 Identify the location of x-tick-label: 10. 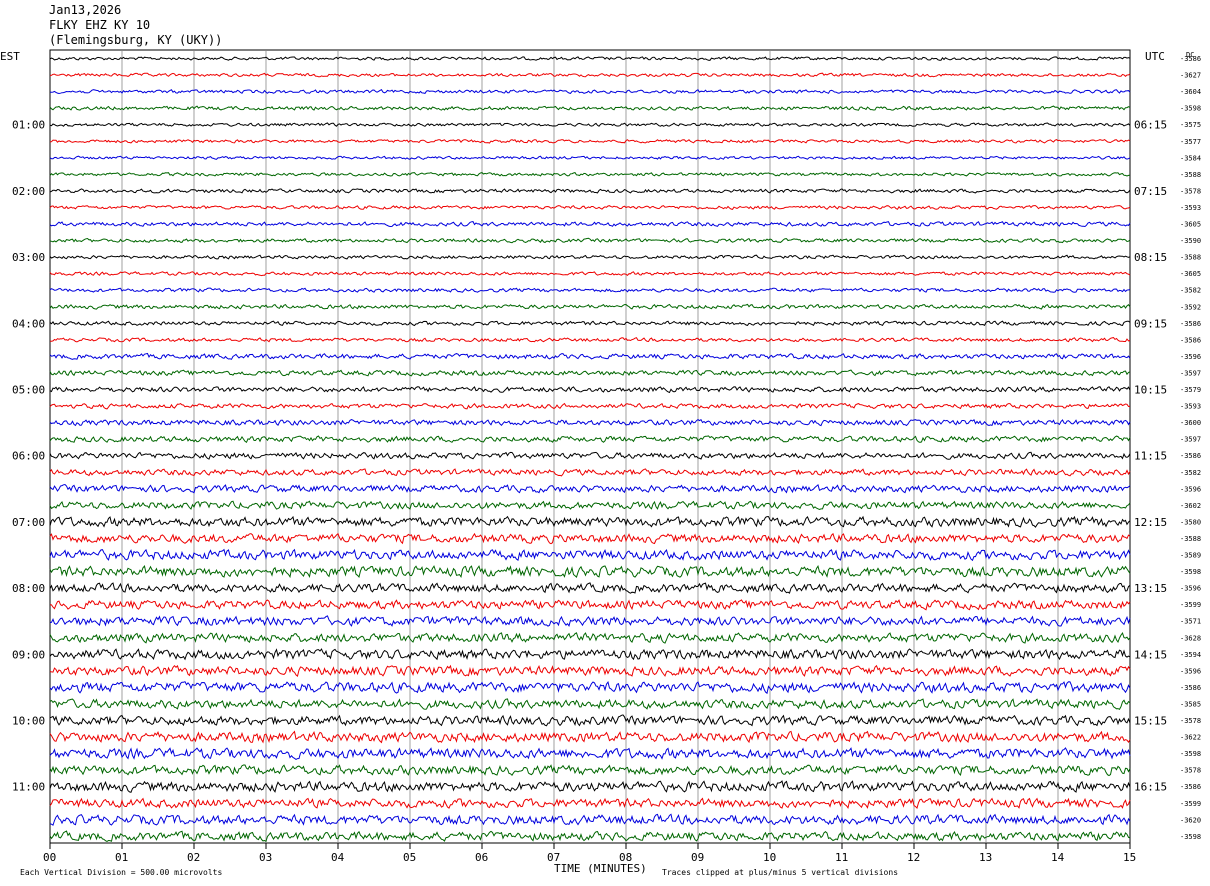
(769, 857).